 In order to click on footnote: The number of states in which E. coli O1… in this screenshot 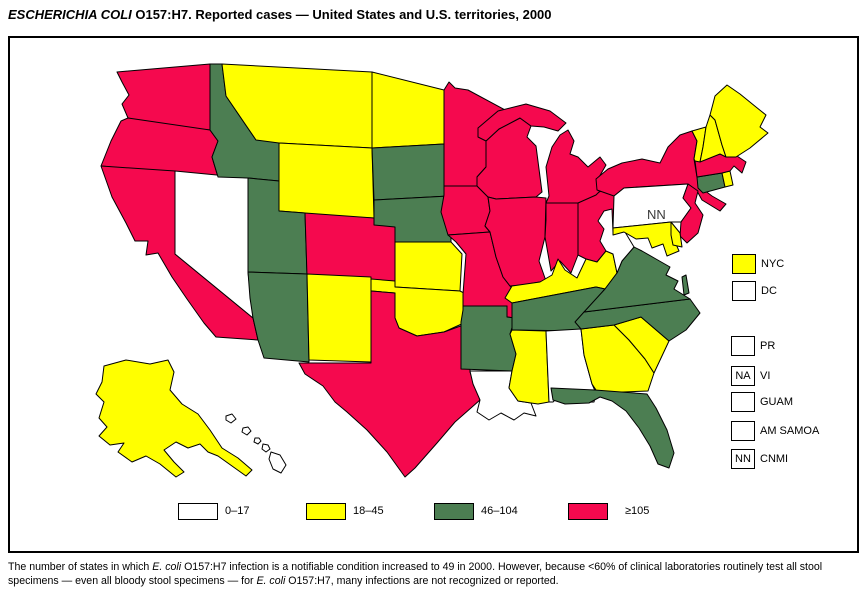, I will do `click(415, 574)`.